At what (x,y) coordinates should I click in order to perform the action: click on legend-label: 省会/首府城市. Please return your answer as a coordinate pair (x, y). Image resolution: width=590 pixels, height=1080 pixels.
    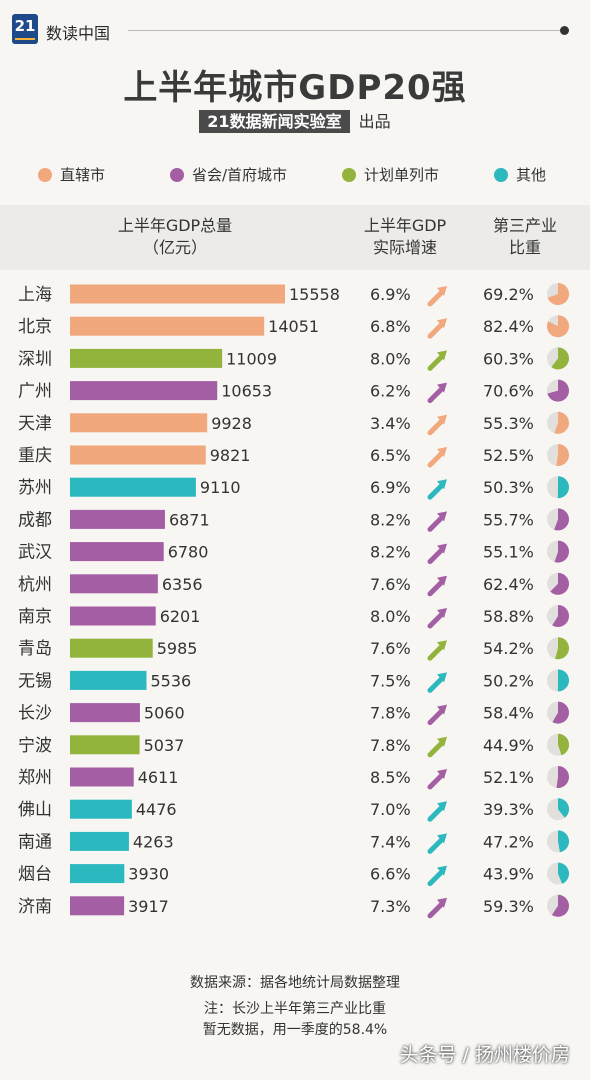
    Looking at the image, I should click on (240, 175).